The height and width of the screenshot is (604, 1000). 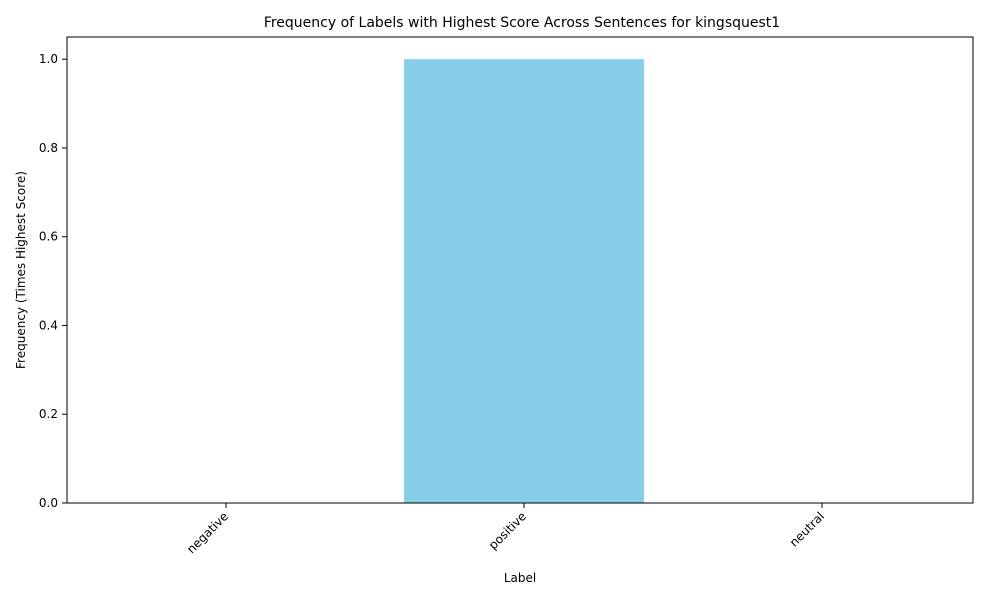 I want to click on x-tick-label-positive: positive, so click(x=507, y=530).